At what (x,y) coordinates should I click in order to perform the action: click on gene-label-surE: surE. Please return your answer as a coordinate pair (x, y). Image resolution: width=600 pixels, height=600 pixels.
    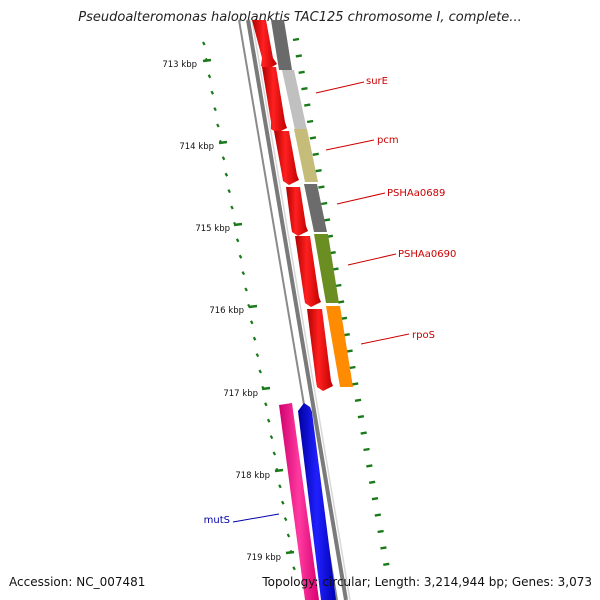
    Looking at the image, I should click on (377, 81).